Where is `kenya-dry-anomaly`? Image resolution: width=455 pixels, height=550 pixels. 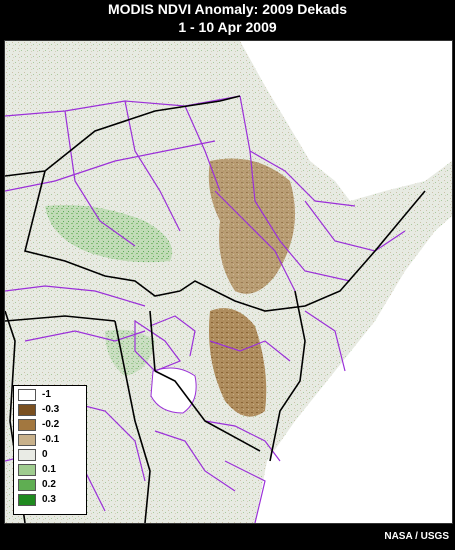 kenya-dry-anomaly is located at coordinates (238, 362).